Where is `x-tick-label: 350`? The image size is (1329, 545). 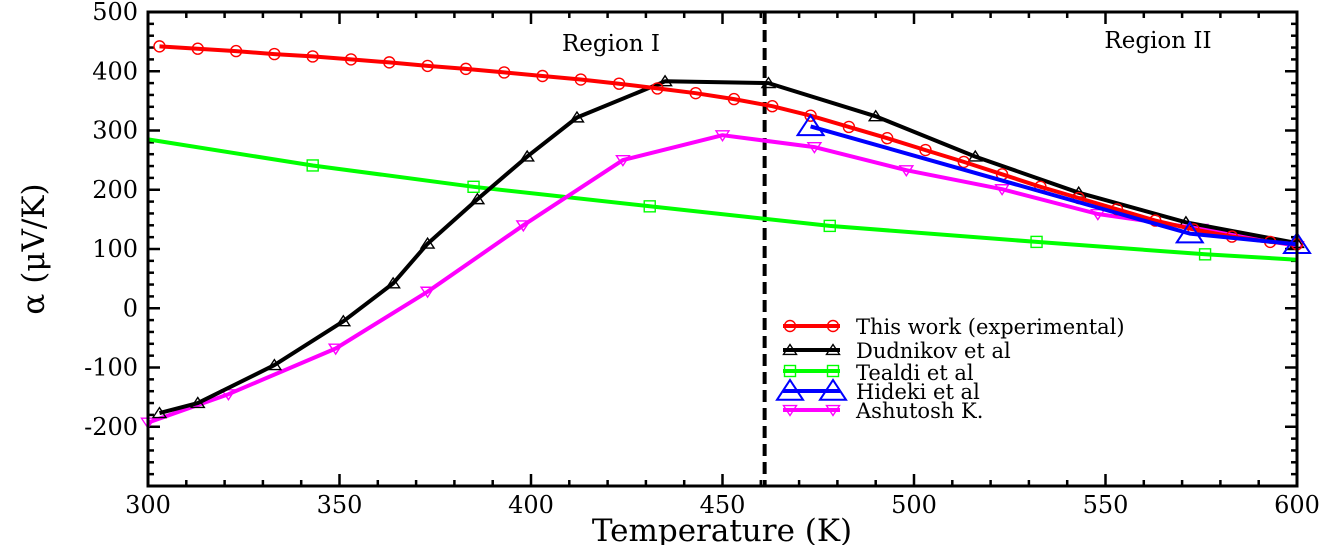
x-tick-label: 350 is located at coordinates (340, 505).